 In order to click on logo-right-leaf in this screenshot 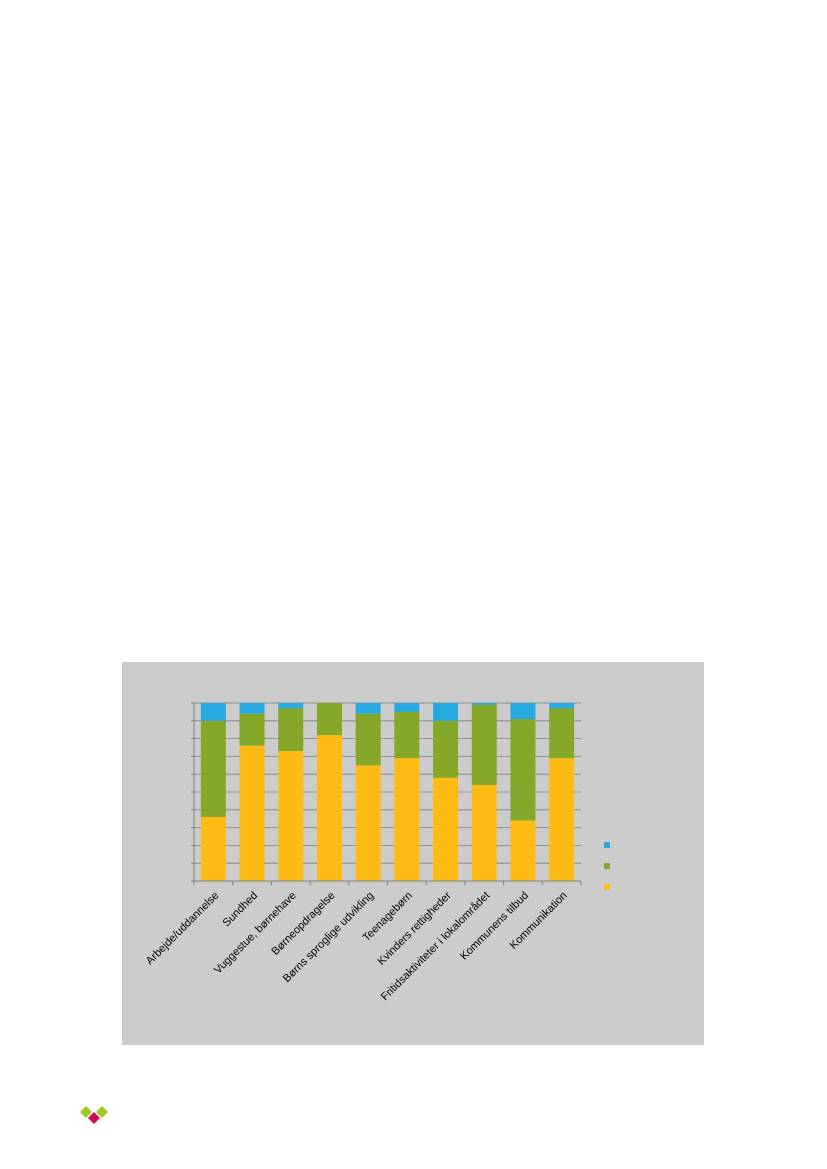, I will do `click(102, 1112)`.